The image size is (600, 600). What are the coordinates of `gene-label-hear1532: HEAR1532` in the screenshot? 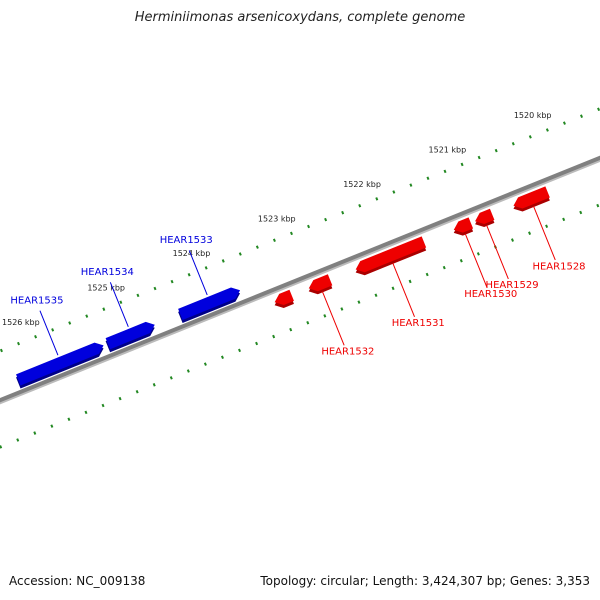 It's located at (347, 352).